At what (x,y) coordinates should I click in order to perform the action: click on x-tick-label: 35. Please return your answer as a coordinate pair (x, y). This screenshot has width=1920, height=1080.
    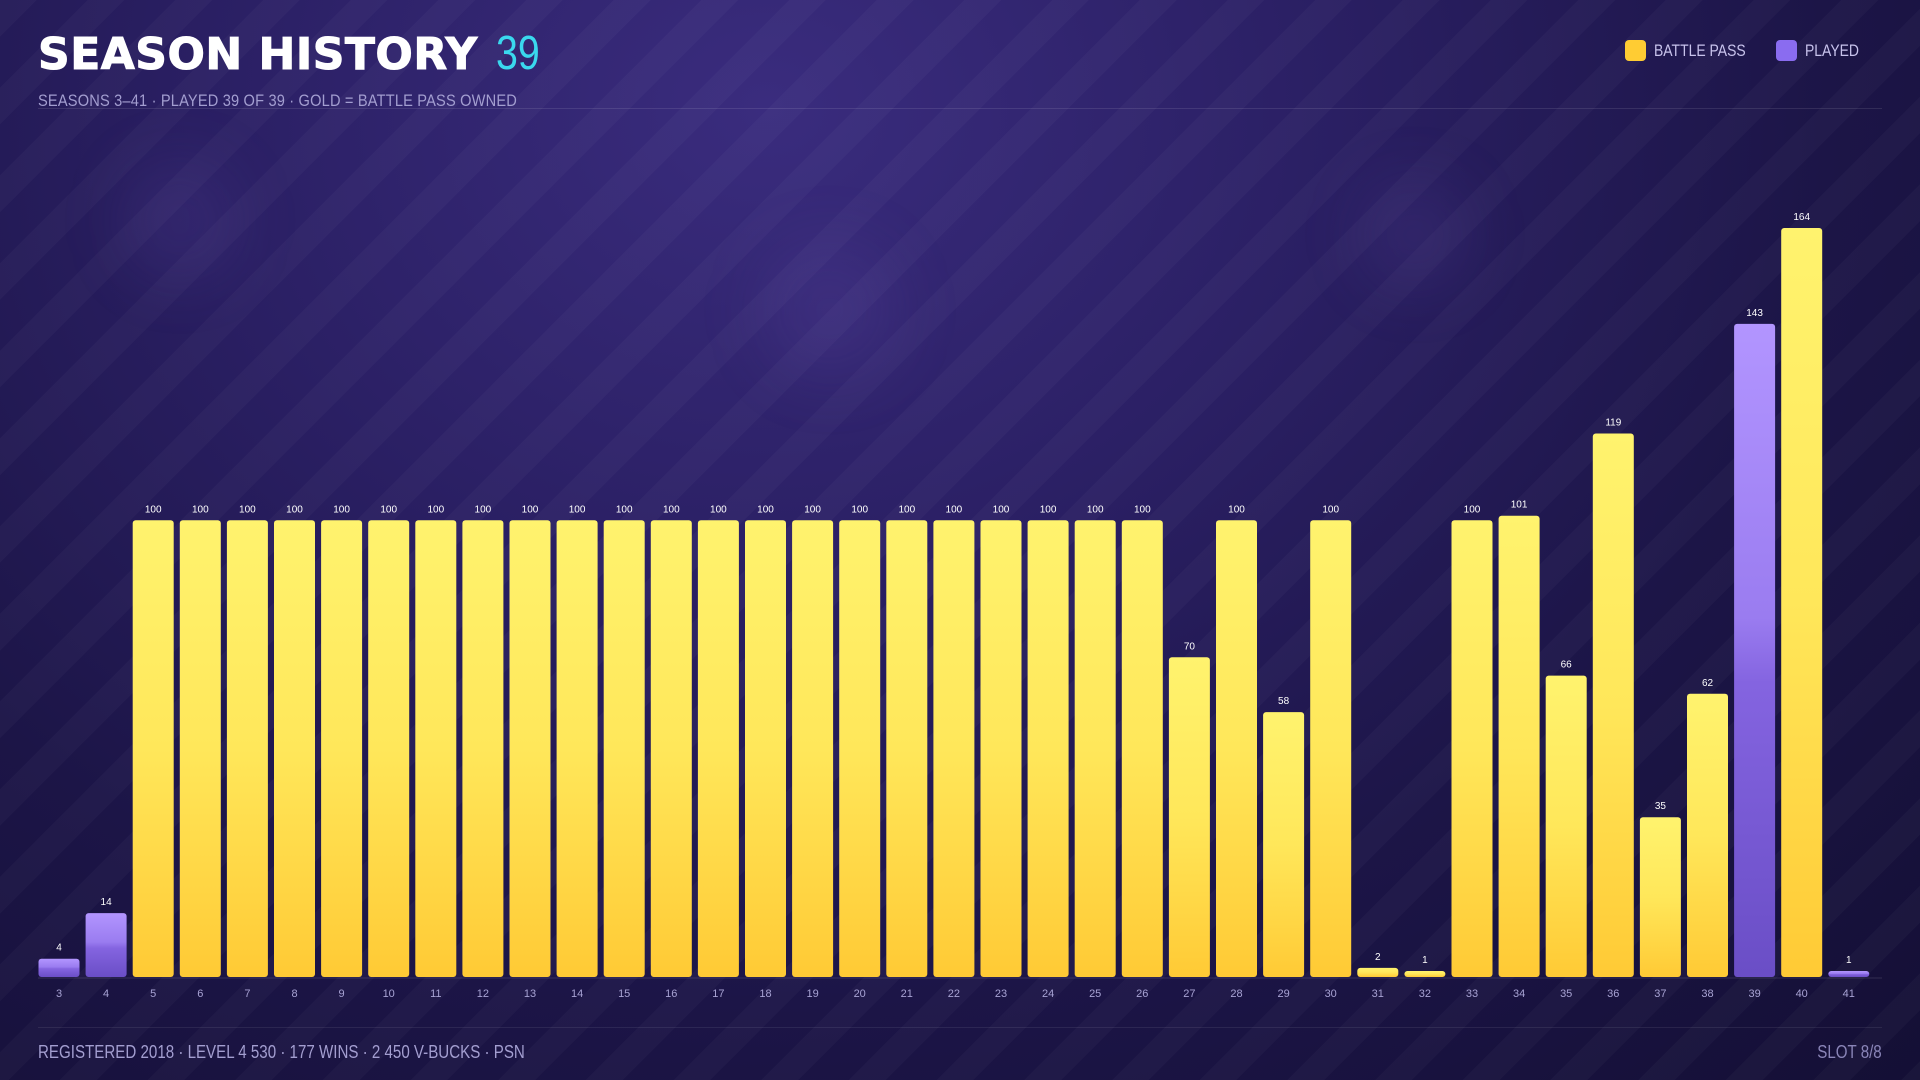
    Looking at the image, I should click on (1566, 994).